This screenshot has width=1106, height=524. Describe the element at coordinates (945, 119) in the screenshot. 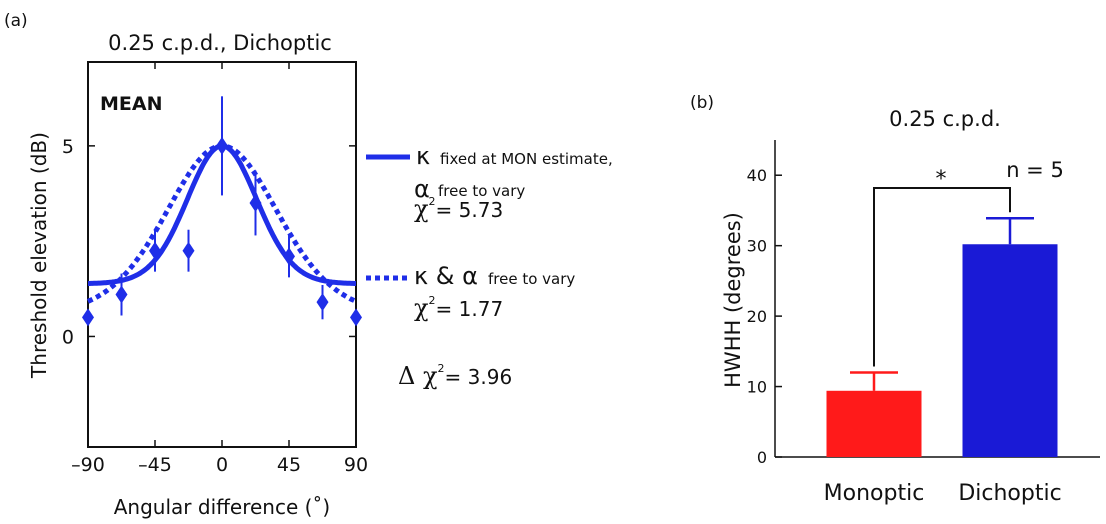

I see `panel-b-title: 0.25 c.p.d.` at that location.